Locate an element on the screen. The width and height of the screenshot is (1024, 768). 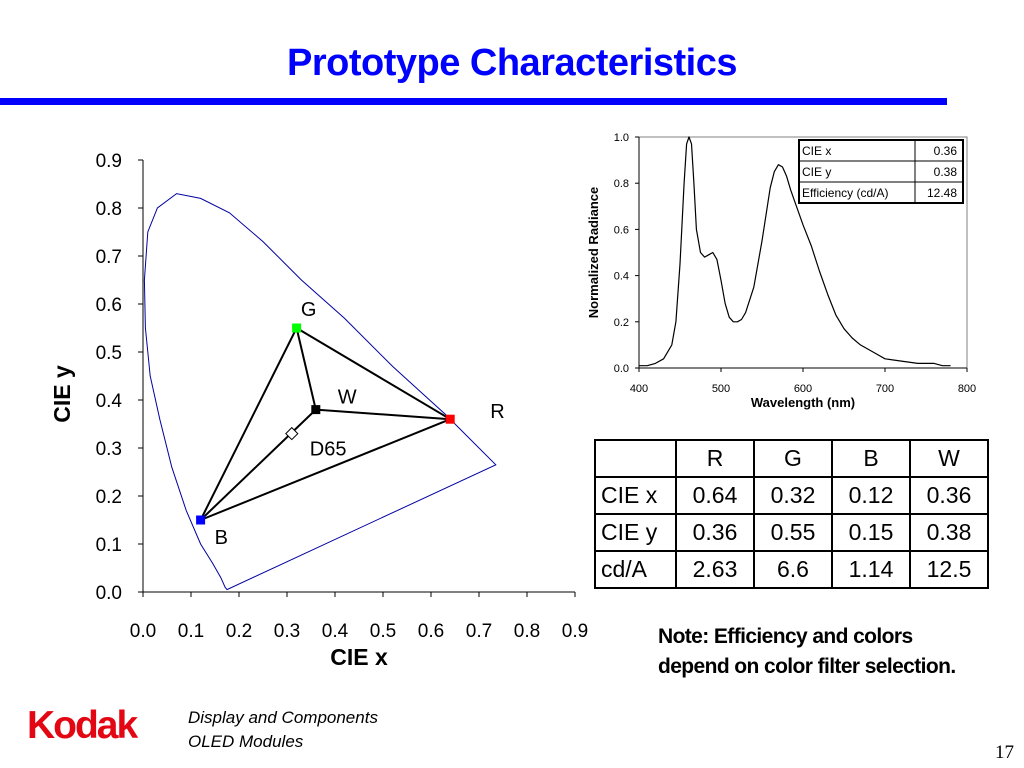
spectrum-x-axis-title: Wavelength (nm) is located at coordinates (803, 402).